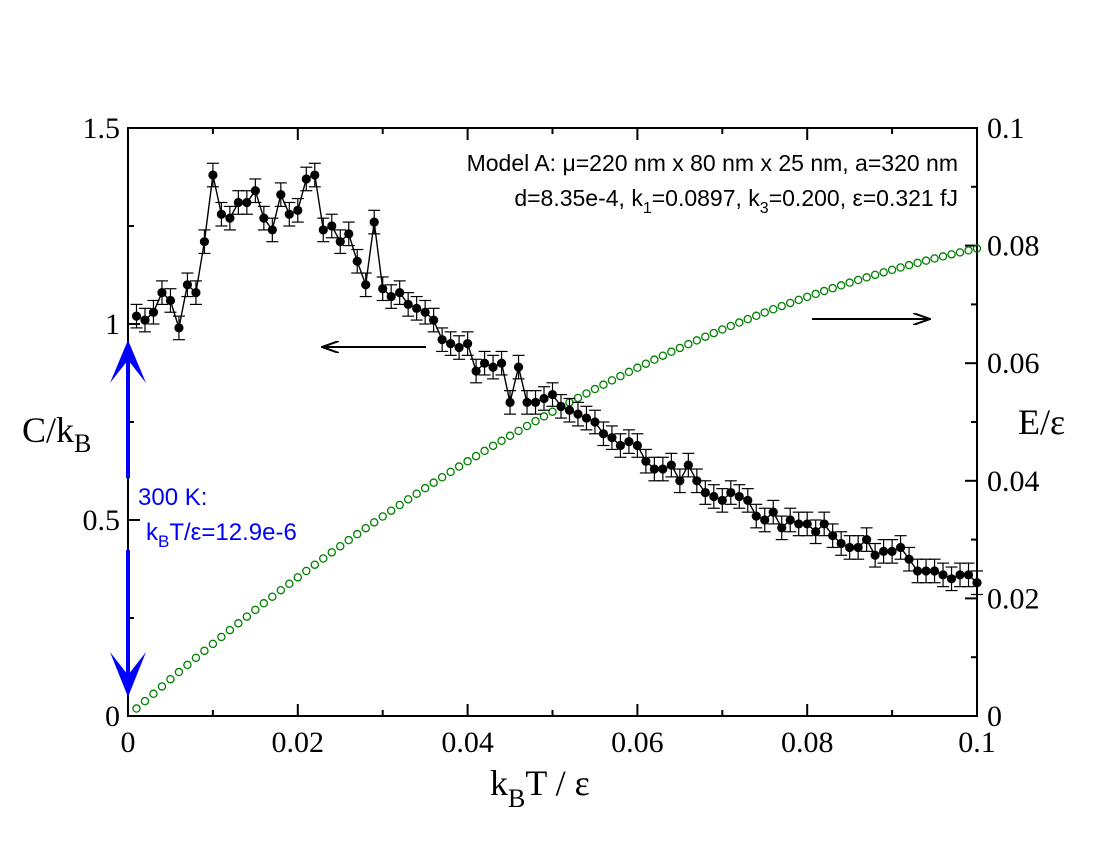 Image resolution: width=1100 pixels, height=850 pixels. What do you see at coordinates (1013, 598) in the screenshot?
I see `y-right-tick-label: 0.02` at bounding box center [1013, 598].